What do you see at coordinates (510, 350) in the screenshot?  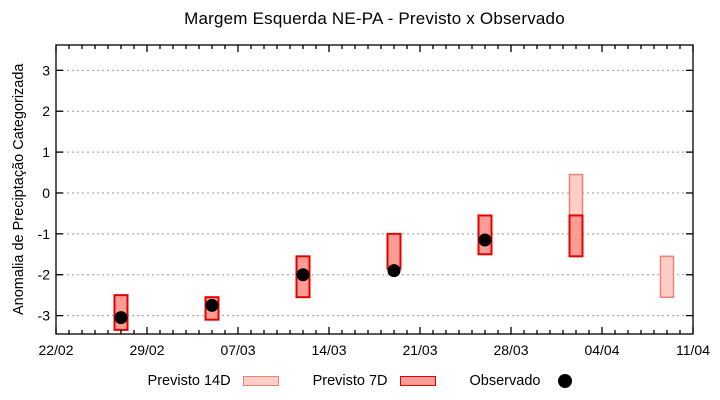 I see `x-tick-label: 28/03` at bounding box center [510, 350].